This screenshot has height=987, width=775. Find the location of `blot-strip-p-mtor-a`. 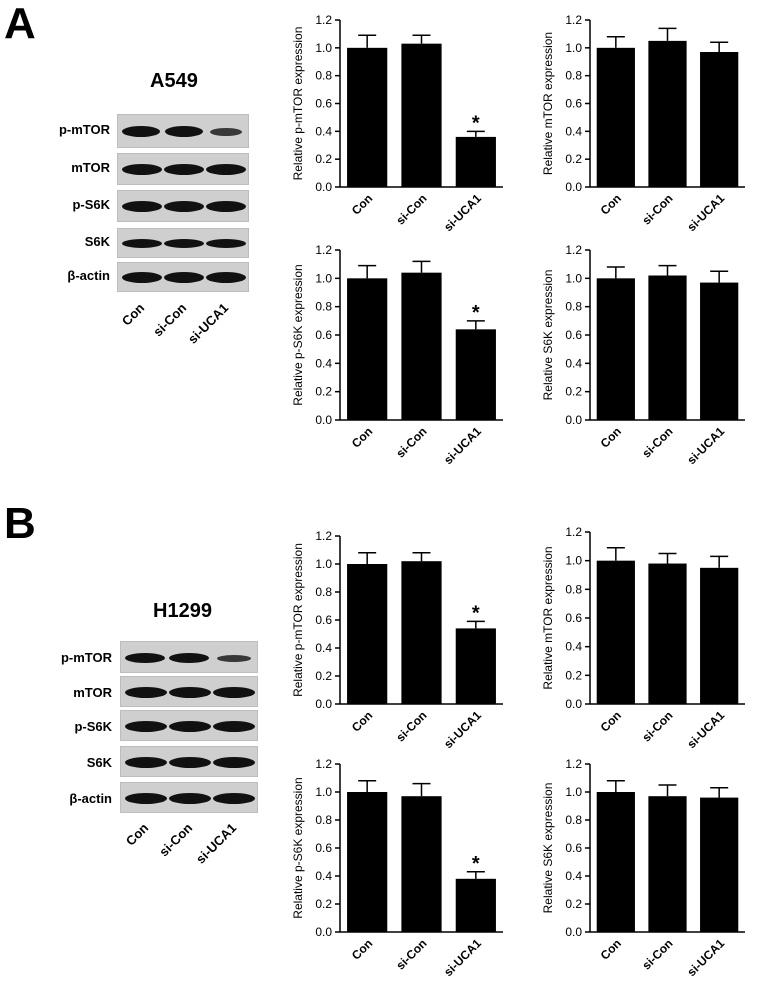

blot-strip-p-mtor-a is located at coordinates (183, 131).